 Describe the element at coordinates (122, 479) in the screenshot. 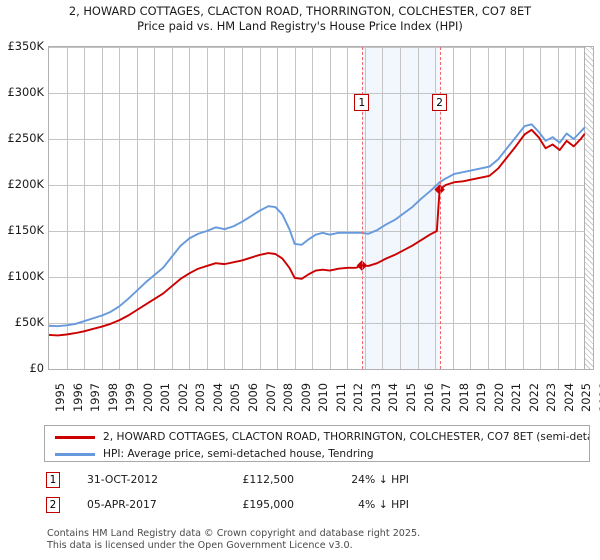

I see `transaction-date-1: 31-OCT-2012` at that location.